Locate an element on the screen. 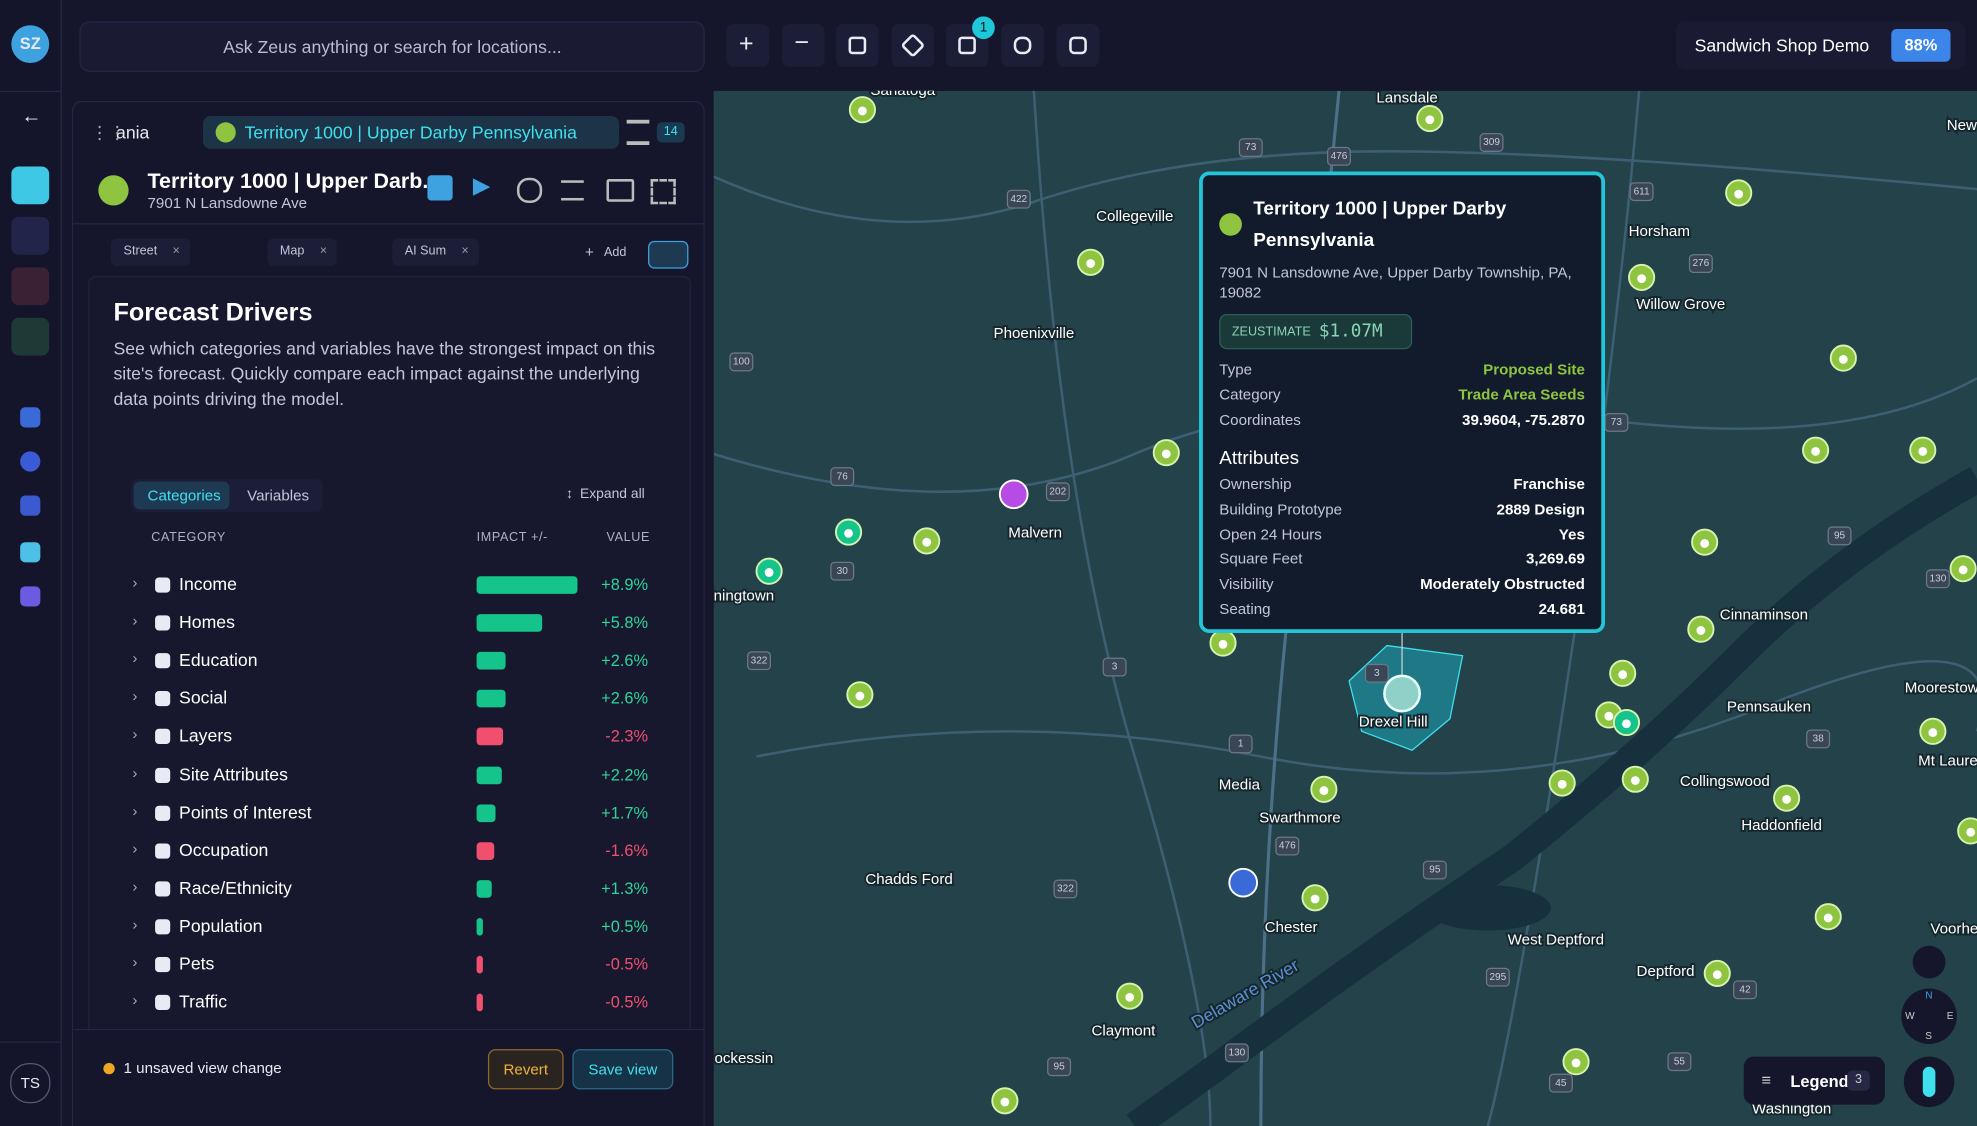  zoom-out: − is located at coordinates (803, 45).